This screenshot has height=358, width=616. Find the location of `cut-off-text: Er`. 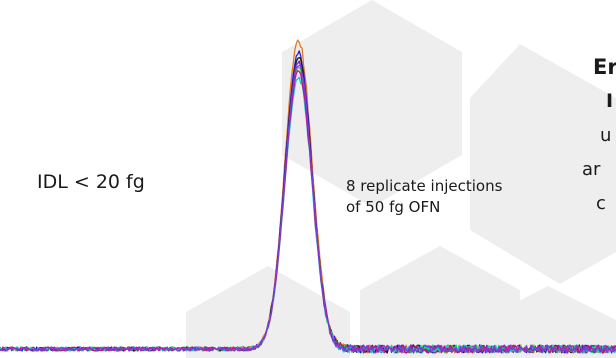

cut-off-text: Er is located at coordinates (604, 67).